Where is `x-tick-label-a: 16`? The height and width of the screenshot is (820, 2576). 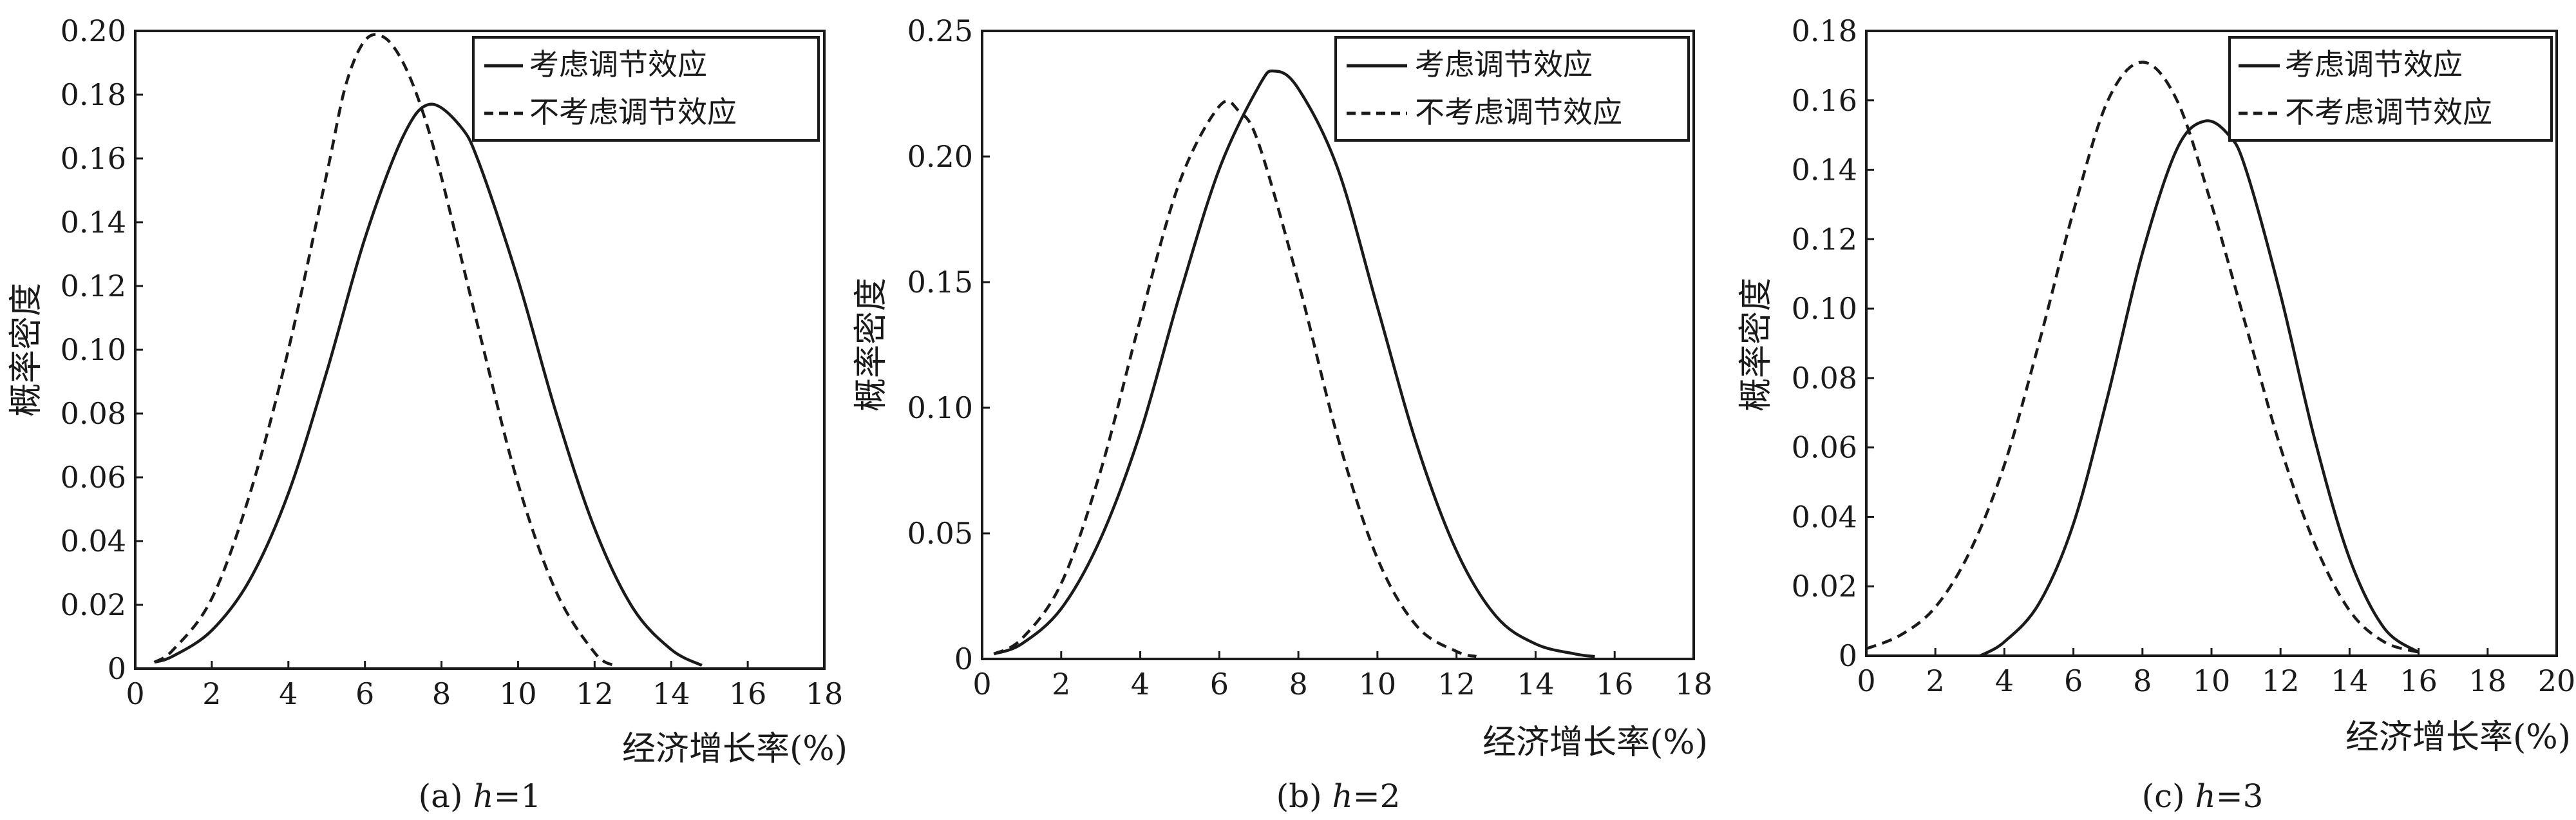 x-tick-label-a: 16 is located at coordinates (748, 693).